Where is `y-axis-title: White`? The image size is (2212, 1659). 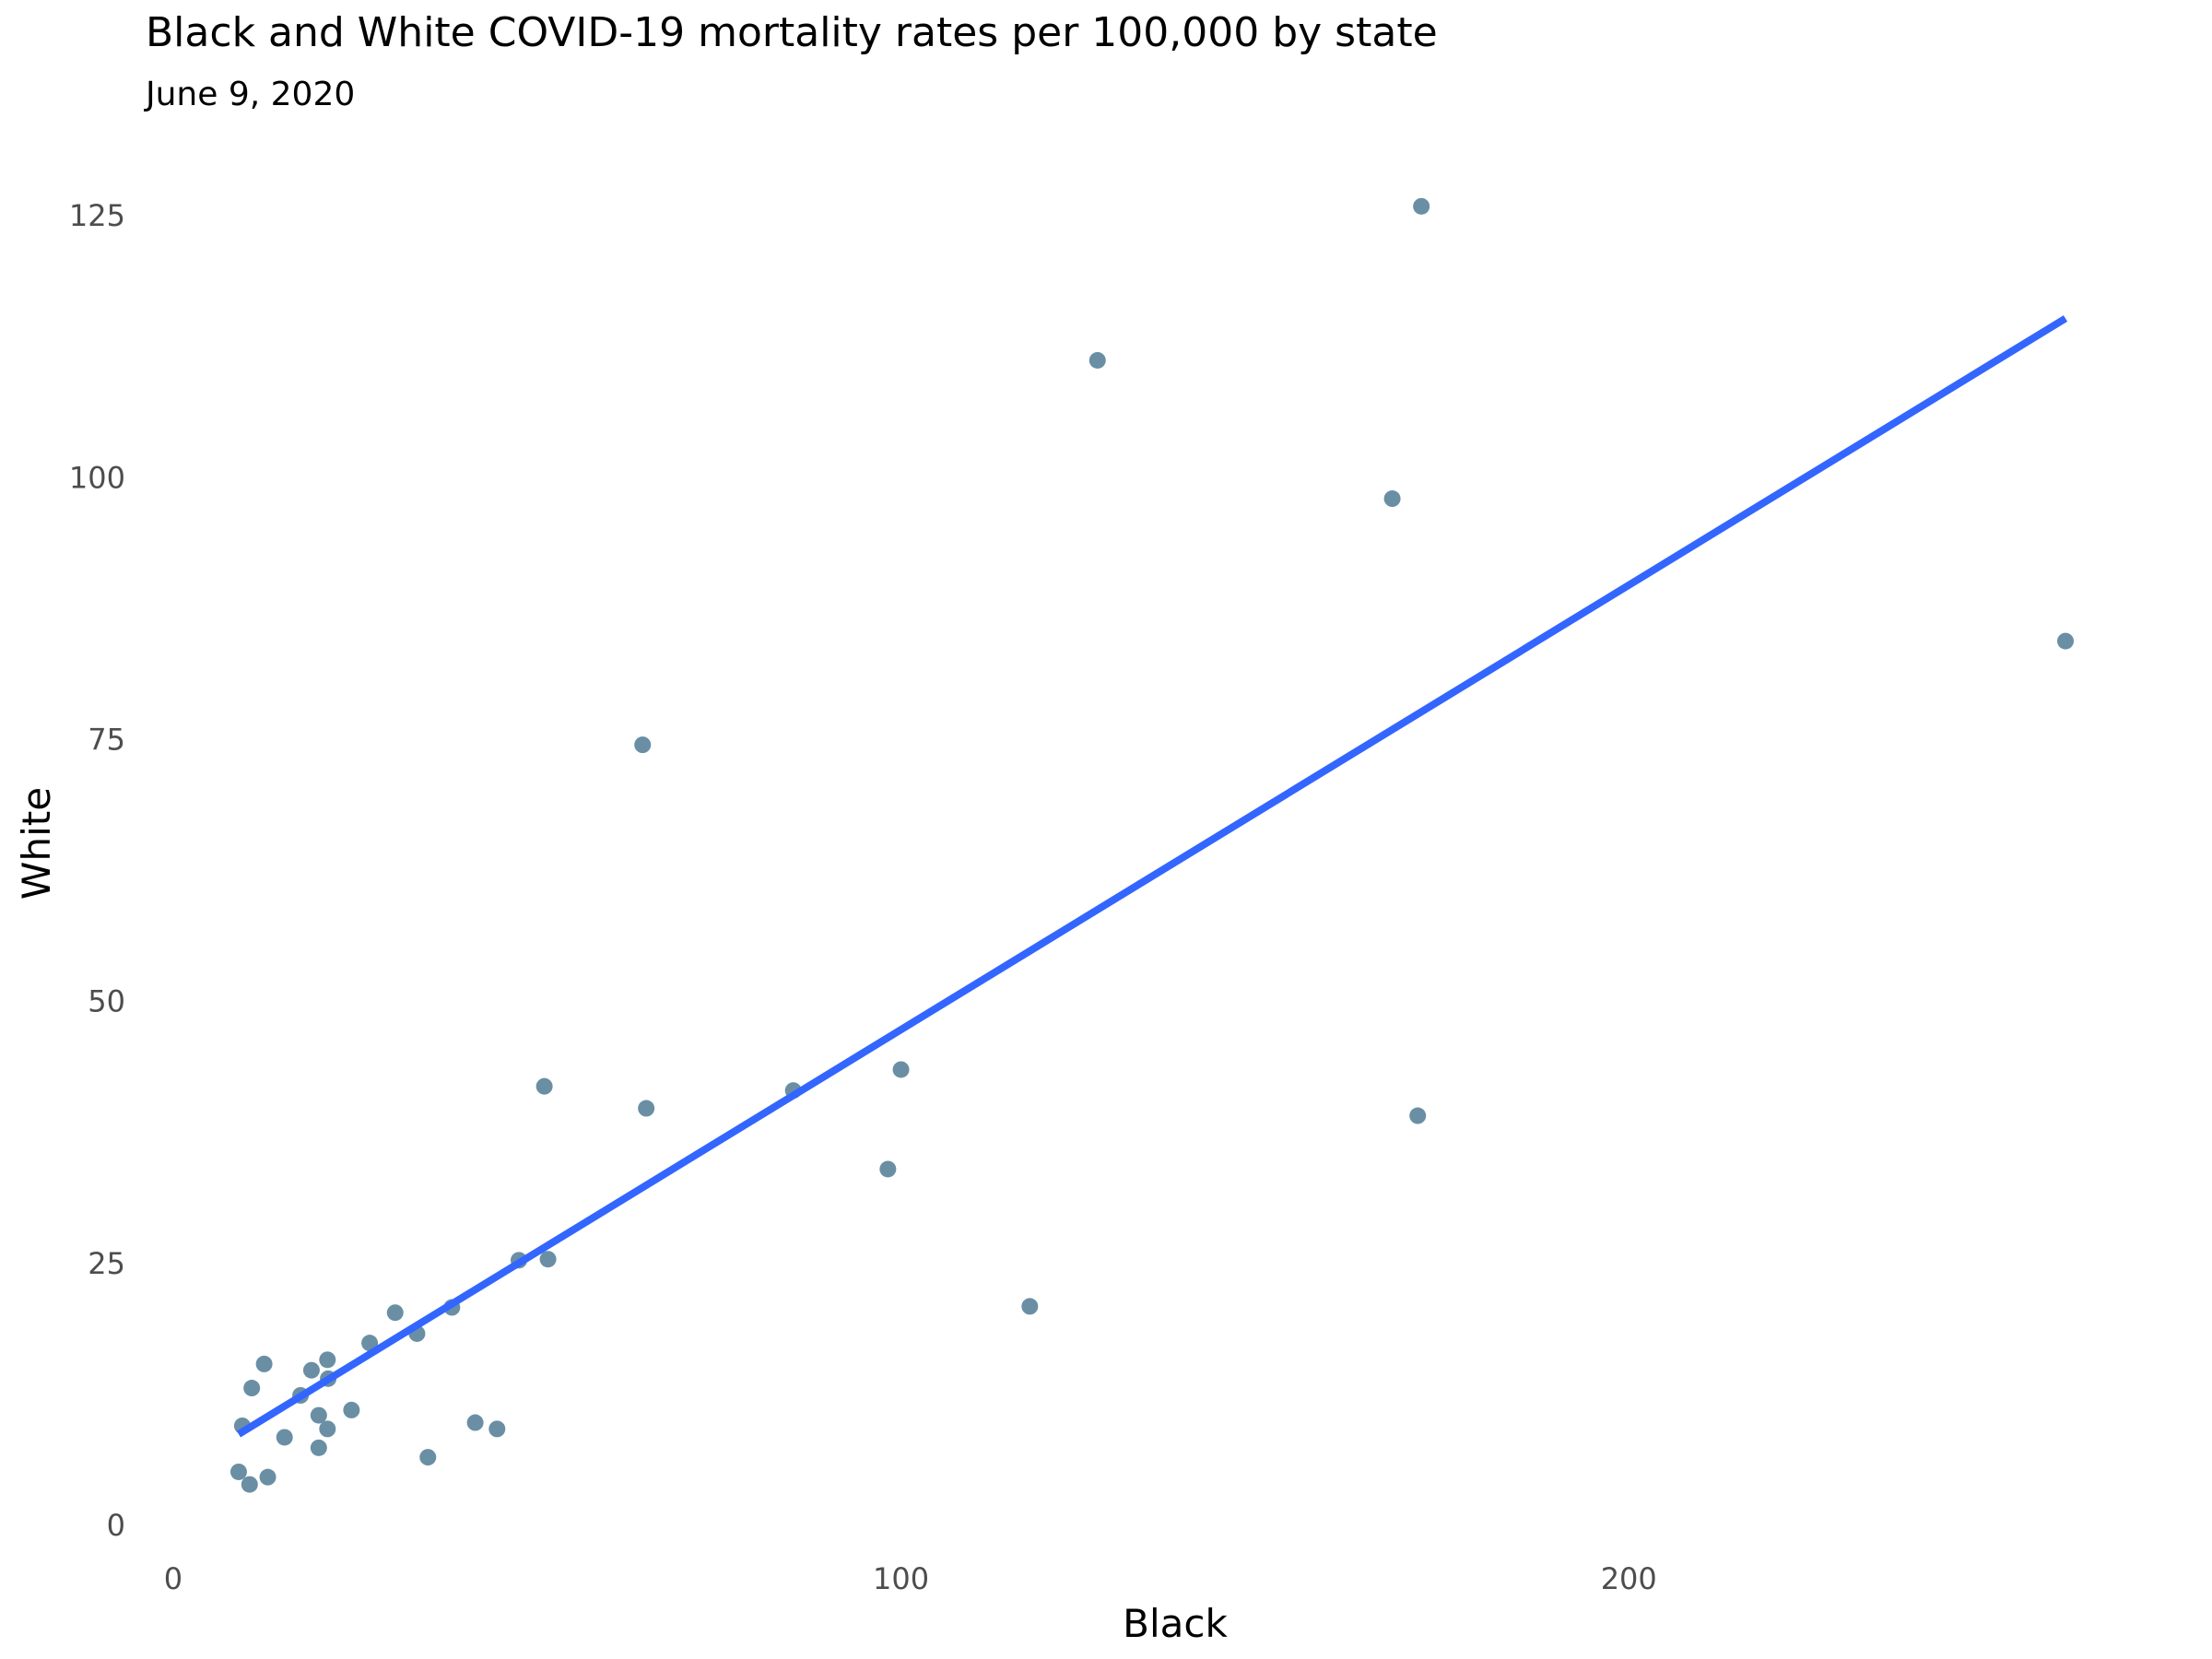
y-axis-title: White is located at coordinates (36, 843).